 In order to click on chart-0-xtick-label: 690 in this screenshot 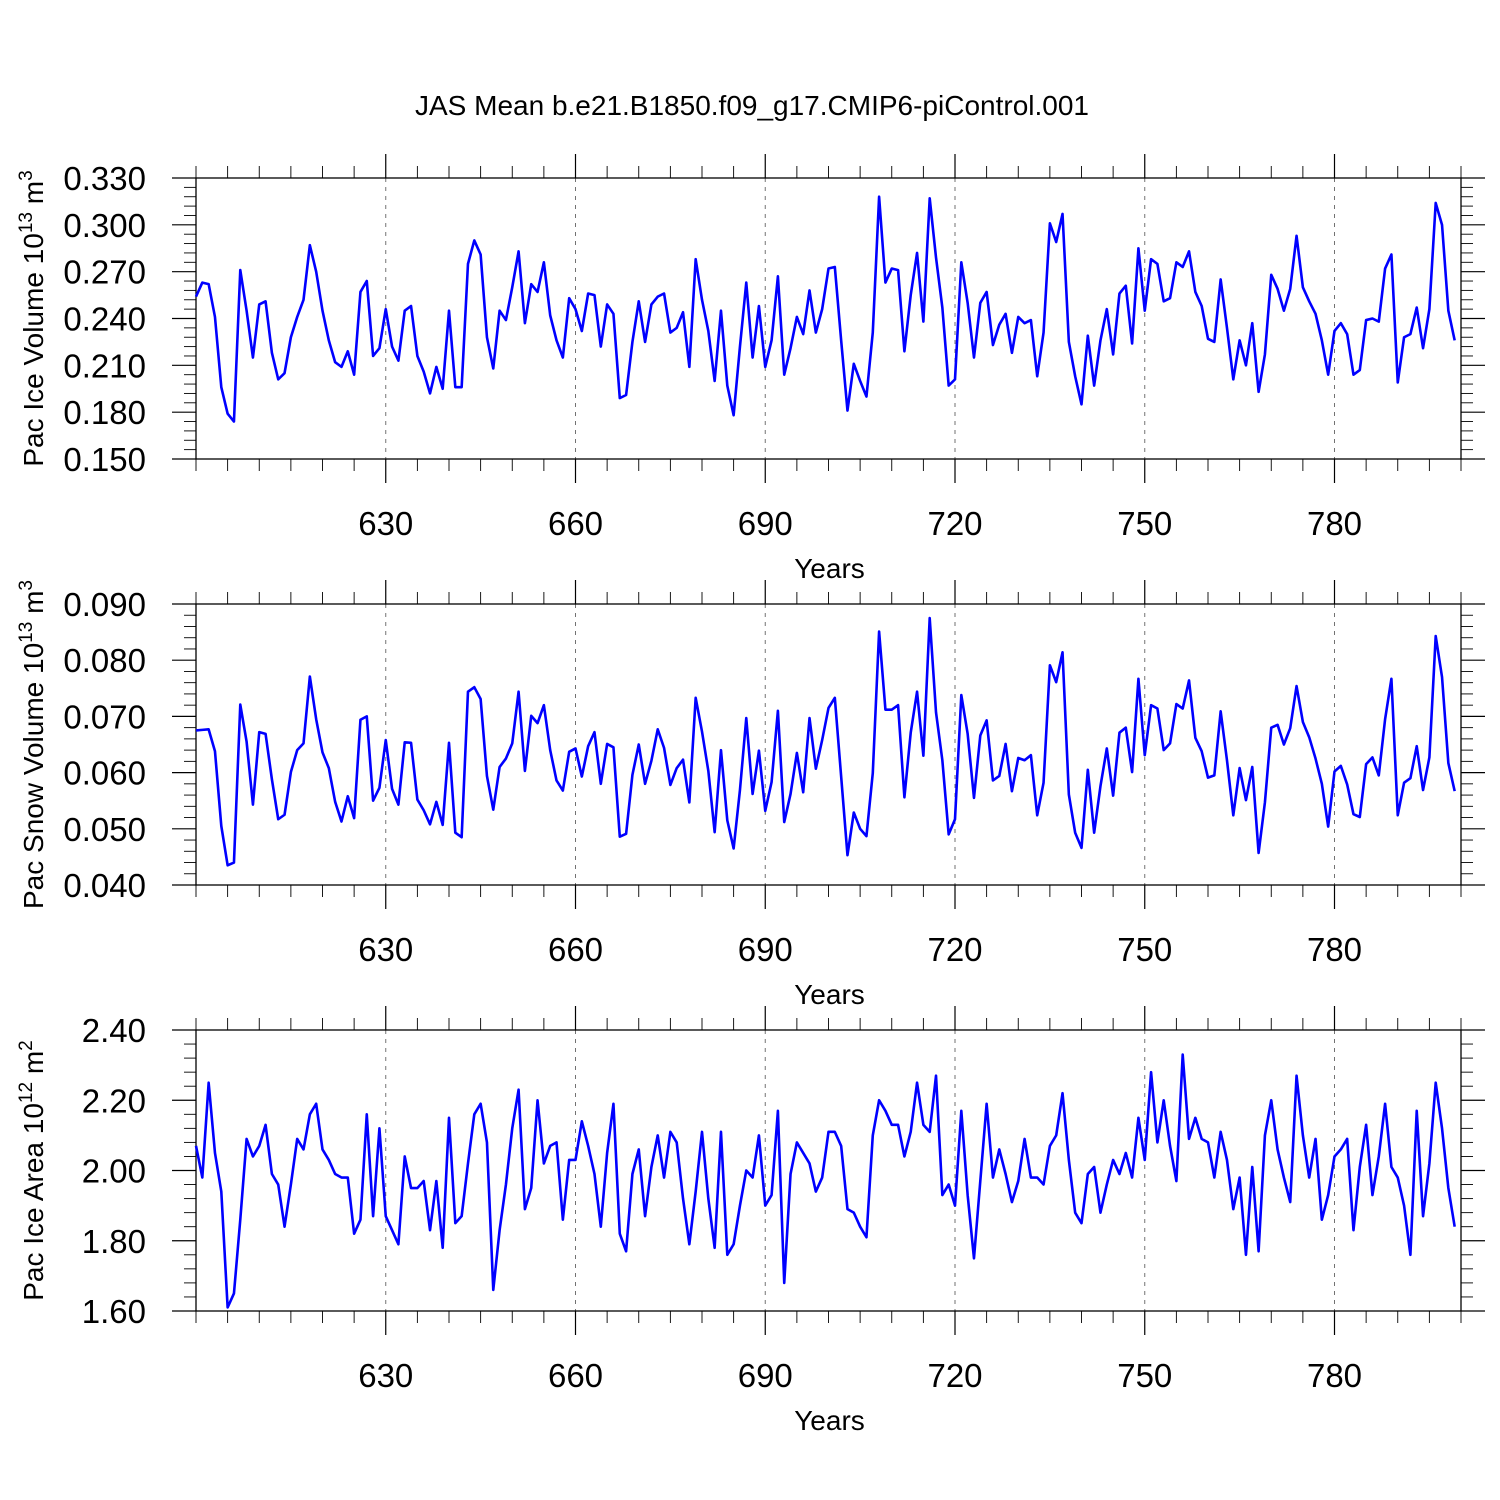, I will do `click(765, 523)`.